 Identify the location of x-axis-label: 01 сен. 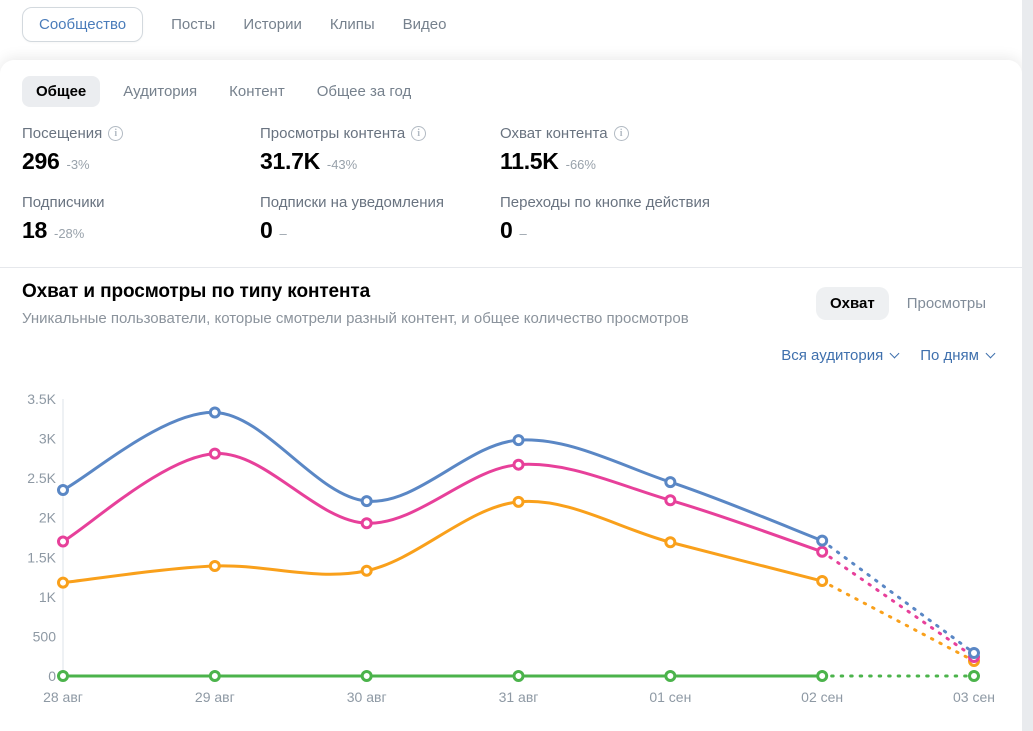
(670, 697).